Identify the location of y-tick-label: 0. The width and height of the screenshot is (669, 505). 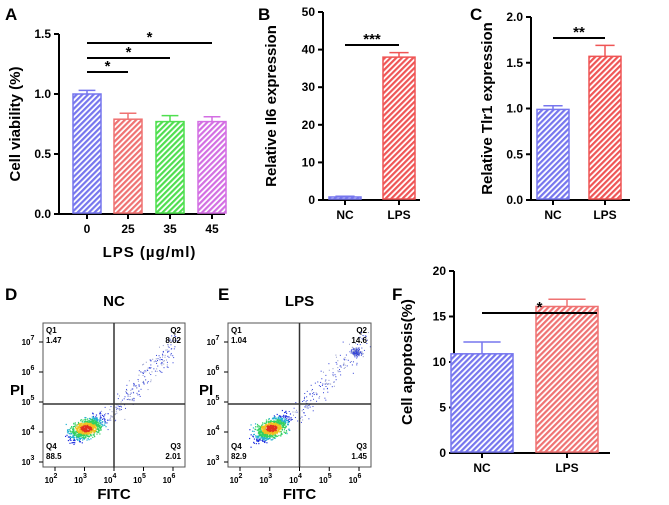
(311, 200).